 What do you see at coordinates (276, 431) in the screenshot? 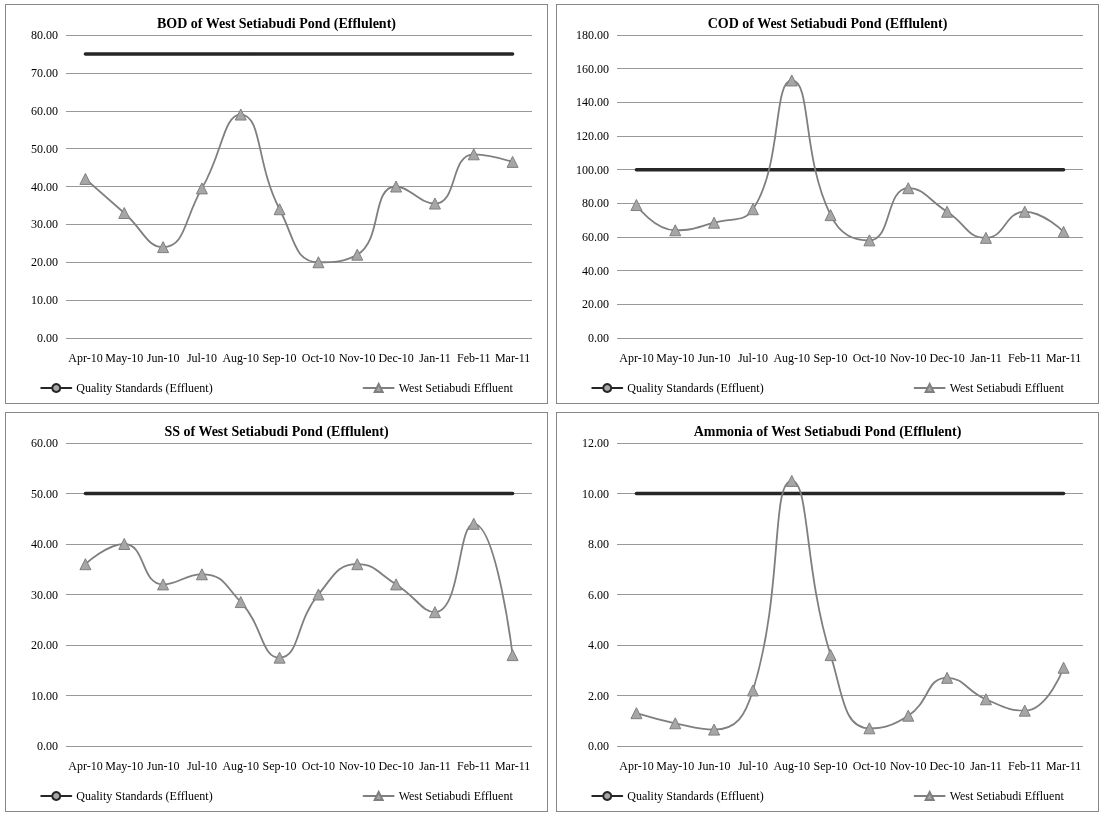
I see `chart-title: SS of West Setiabudi Pond (Efflulent)` at bounding box center [276, 431].